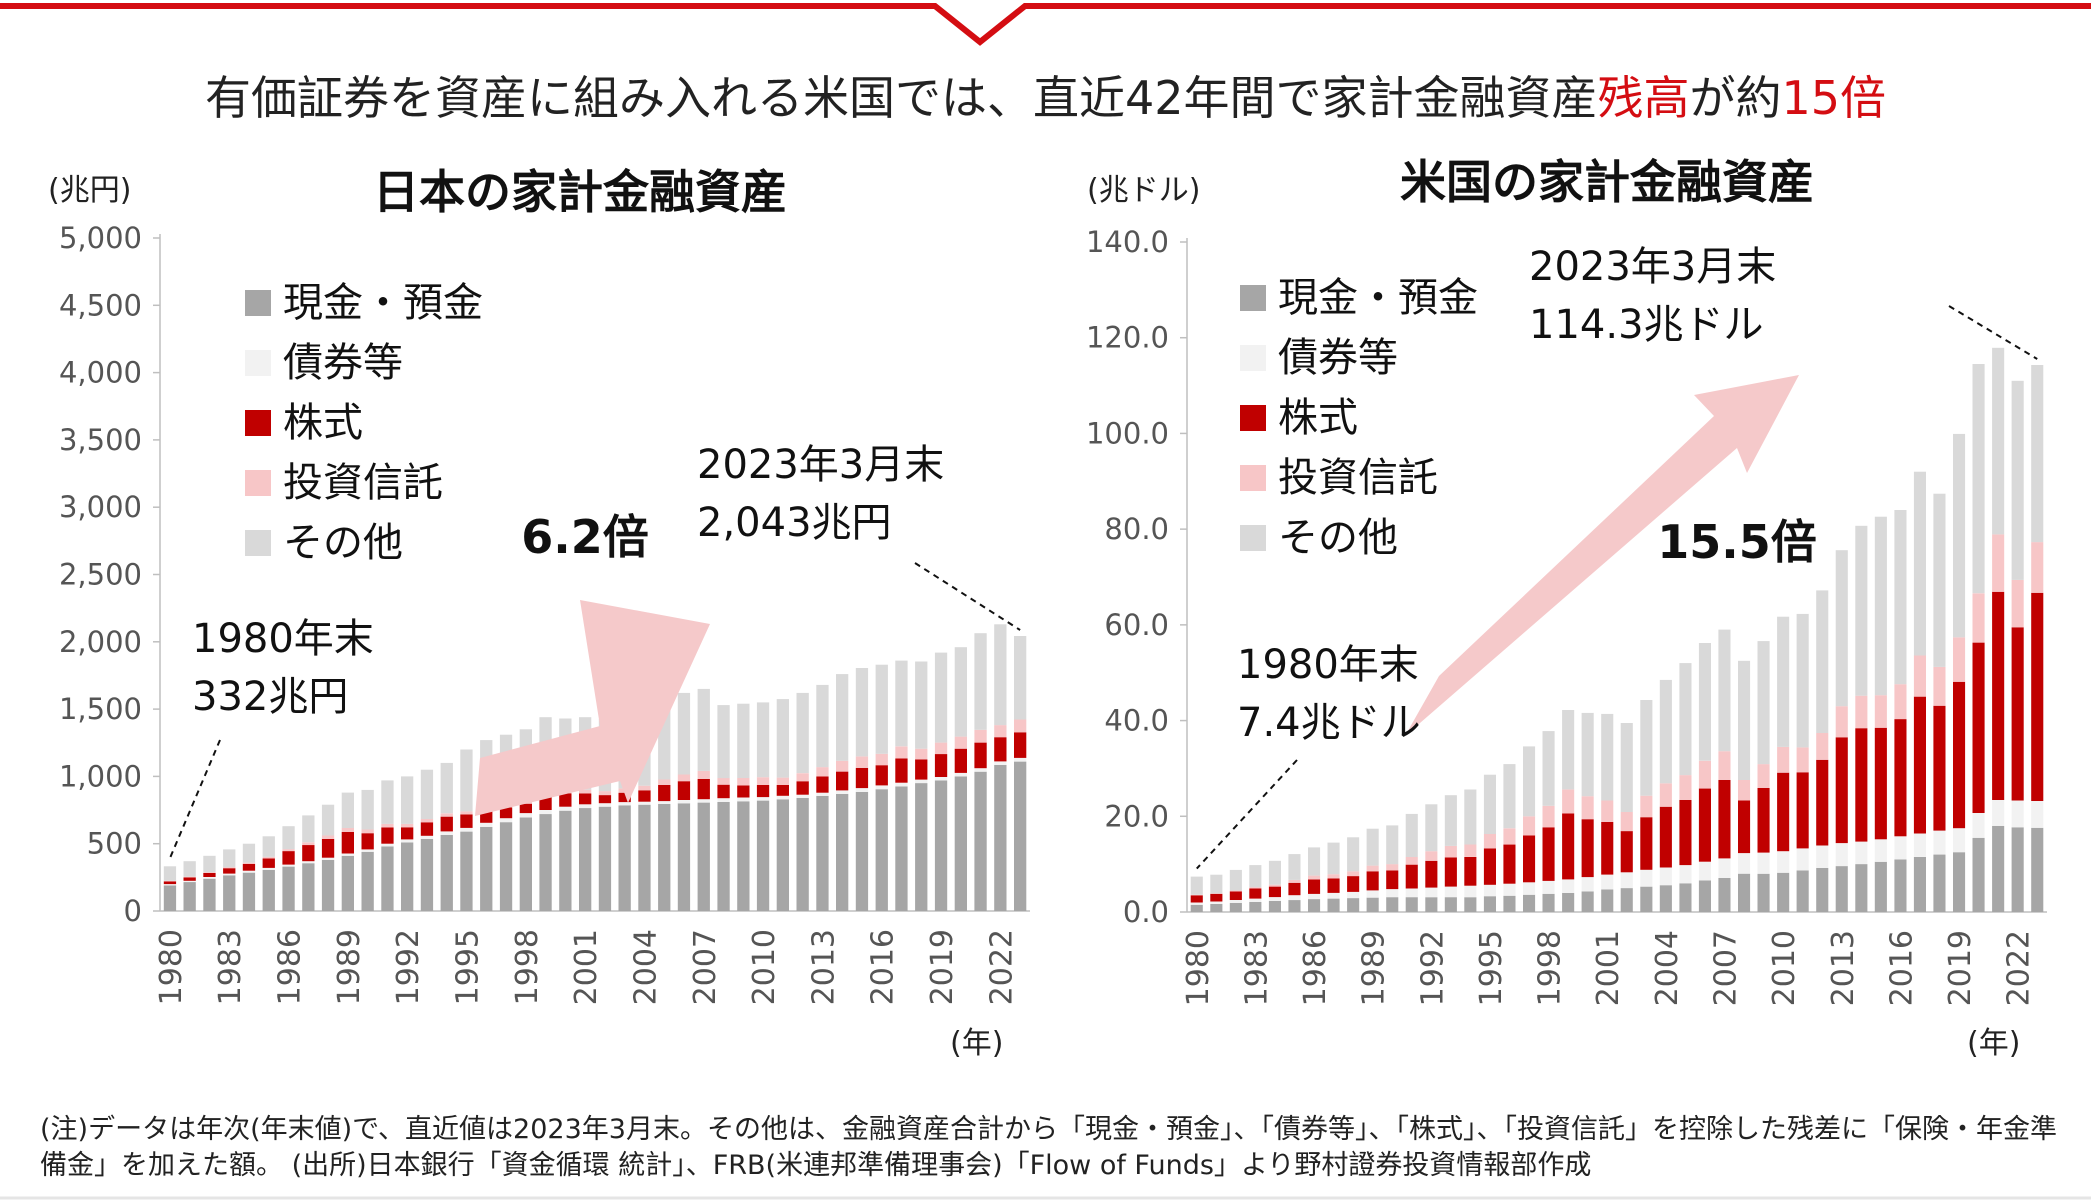  Describe the element at coordinates (1253, 478) in the screenshot. I see `us-legend-swatch-trusts` at that location.